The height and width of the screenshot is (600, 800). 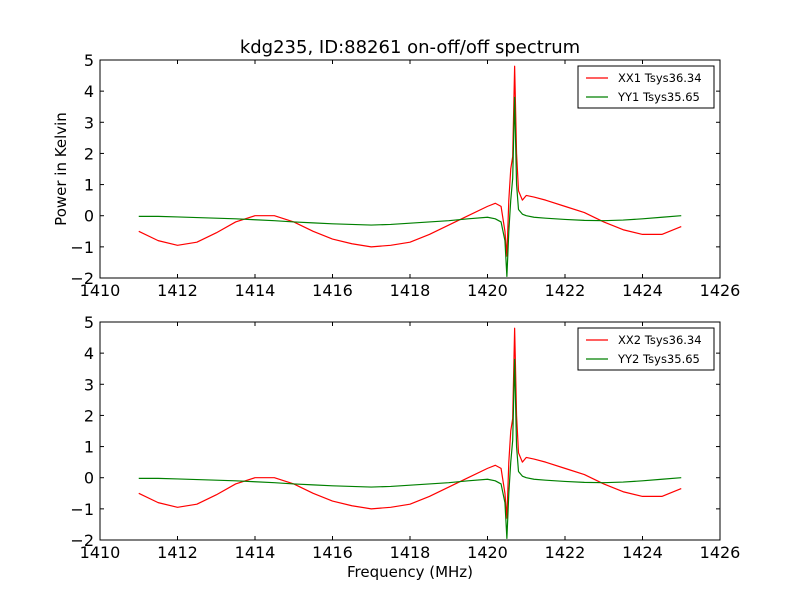 What do you see at coordinates (660, 340) in the screenshot?
I see `legend-label: XX2 Tsys36.34` at bounding box center [660, 340].